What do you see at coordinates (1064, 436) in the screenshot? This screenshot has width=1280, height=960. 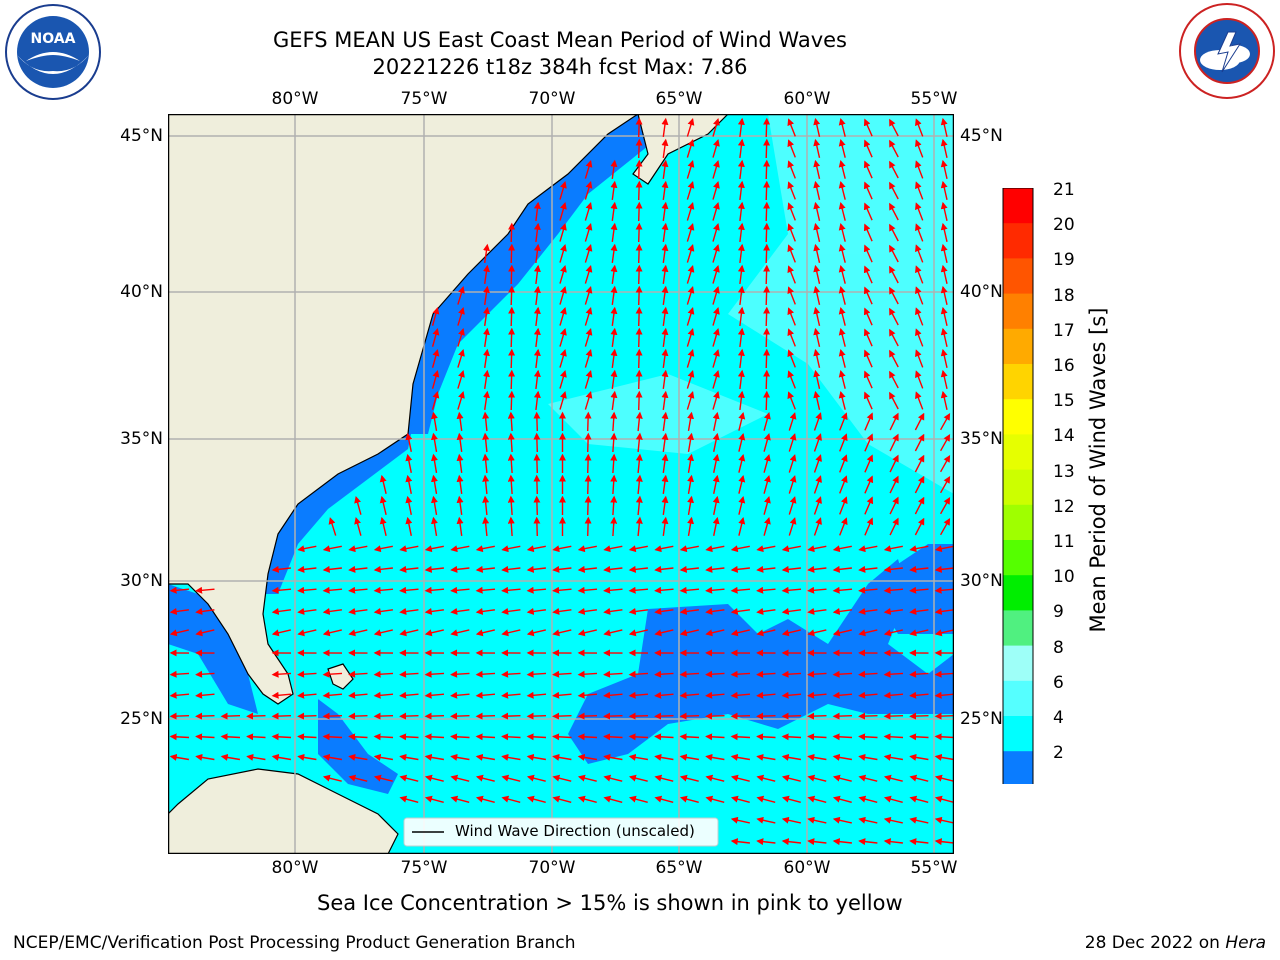 I see `colorbar-tick-label: 14` at bounding box center [1064, 436].